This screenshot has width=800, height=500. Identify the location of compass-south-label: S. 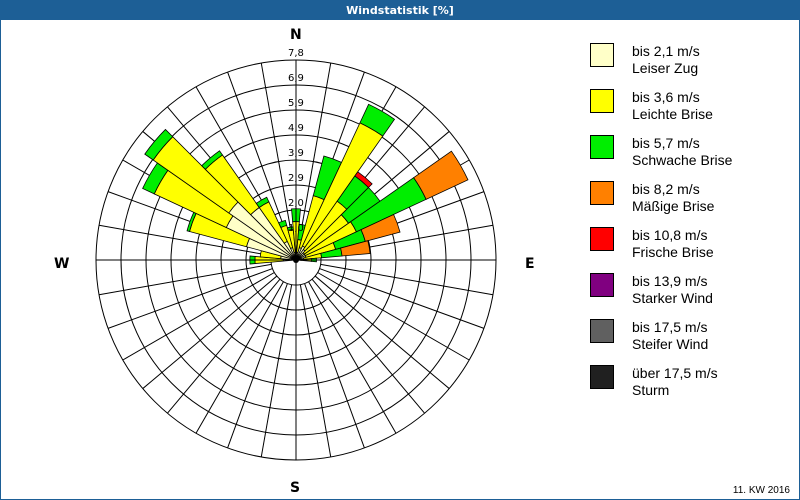
(295, 488).